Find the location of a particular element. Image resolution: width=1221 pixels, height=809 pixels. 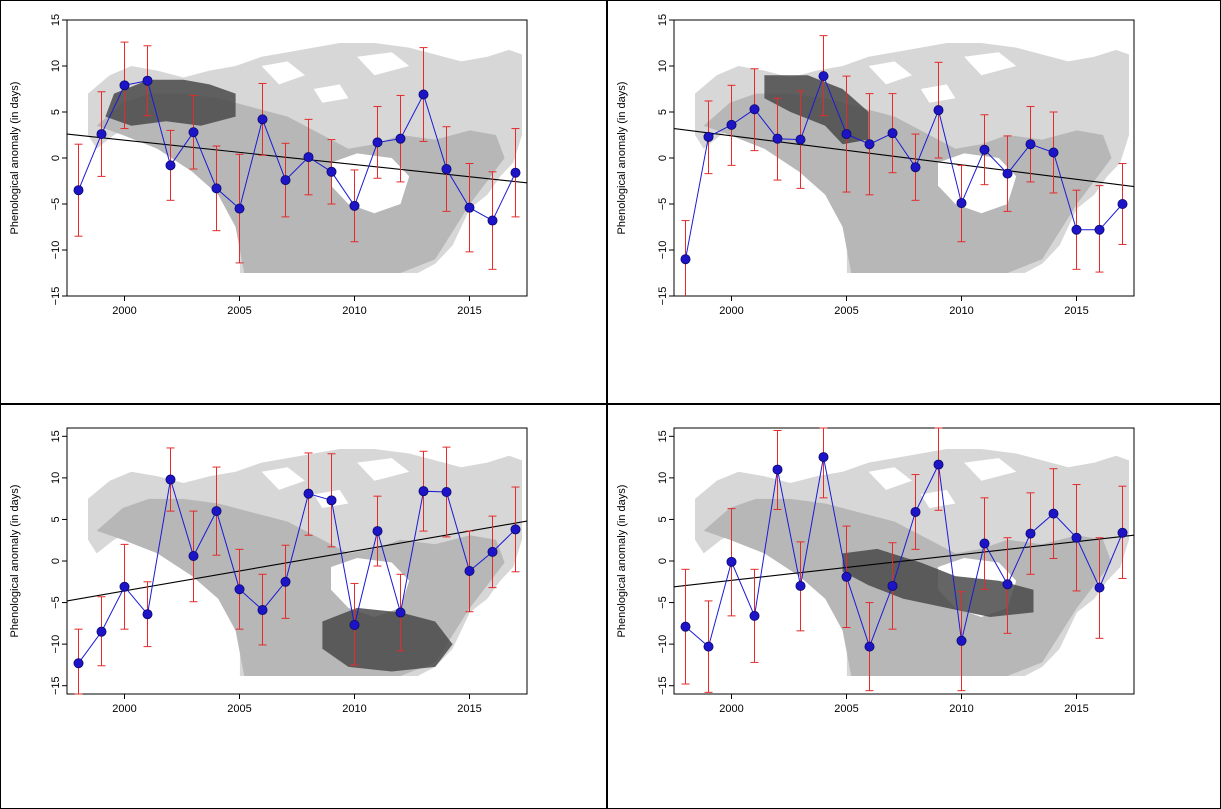

series-line is located at coordinates (297, 151).